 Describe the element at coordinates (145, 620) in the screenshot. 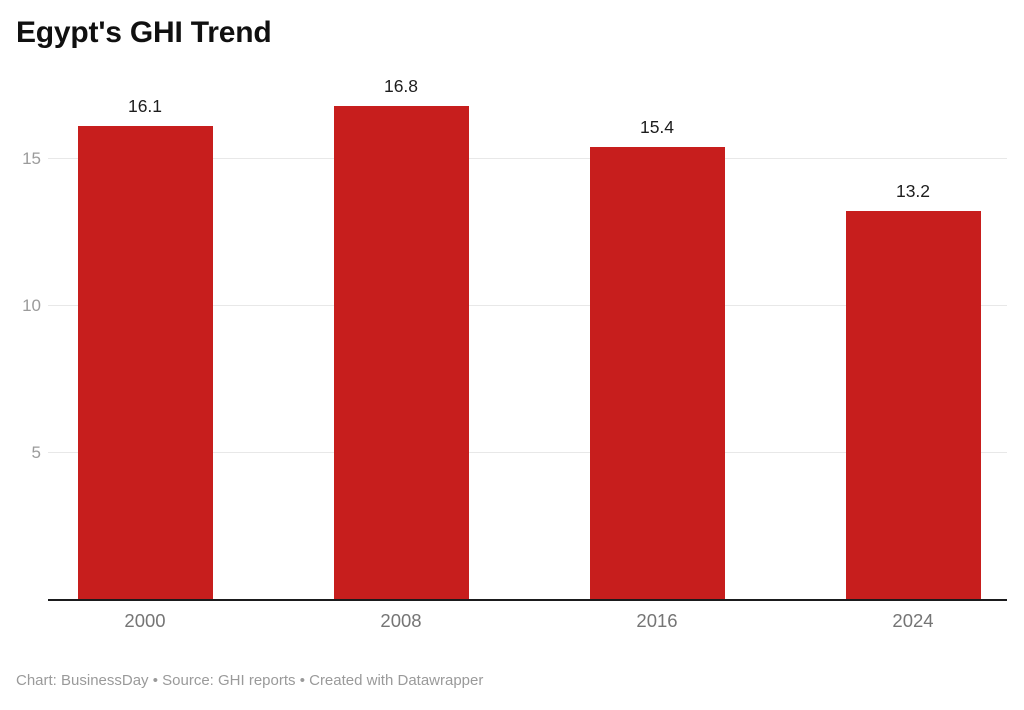

I see `x-axis-tick-label-2000: 2000` at that location.